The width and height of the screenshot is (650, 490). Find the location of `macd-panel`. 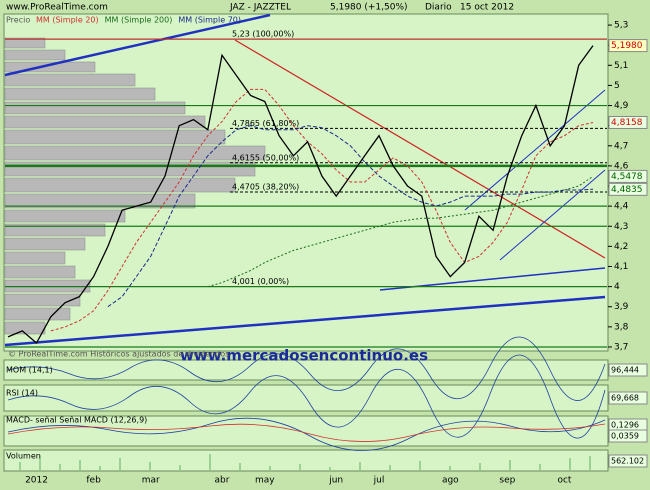

macd-panel is located at coordinates (306, 431).